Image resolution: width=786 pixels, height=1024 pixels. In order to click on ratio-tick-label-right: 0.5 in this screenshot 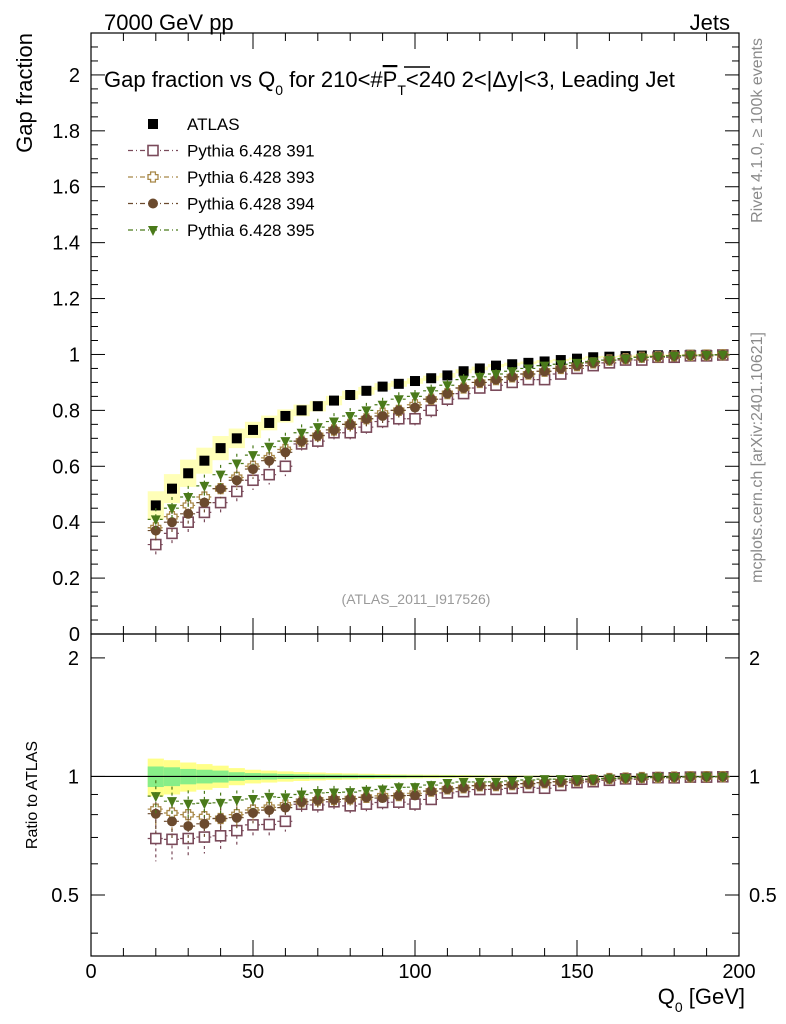, I will do `click(763, 896)`.